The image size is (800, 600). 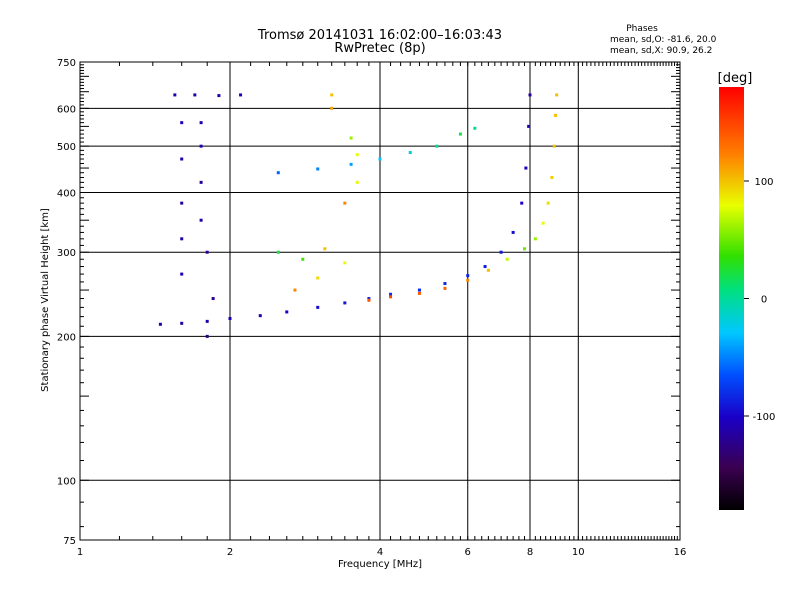 What do you see at coordinates (69, 541) in the screenshot?
I see `y-tick-label: 75` at bounding box center [69, 541].